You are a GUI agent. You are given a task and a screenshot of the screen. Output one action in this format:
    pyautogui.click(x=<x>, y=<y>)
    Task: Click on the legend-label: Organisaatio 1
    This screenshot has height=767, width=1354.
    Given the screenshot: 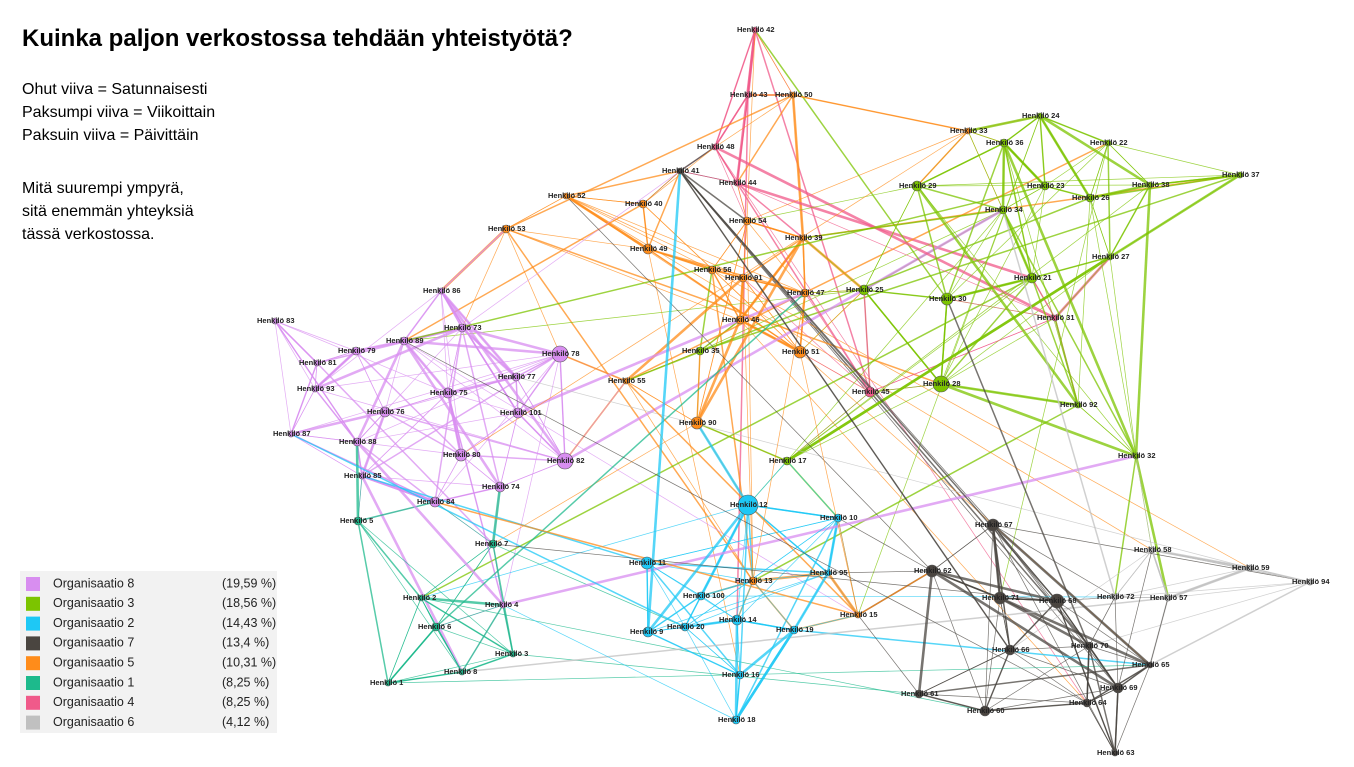 What is the action you would take?
    pyautogui.click(x=93, y=682)
    